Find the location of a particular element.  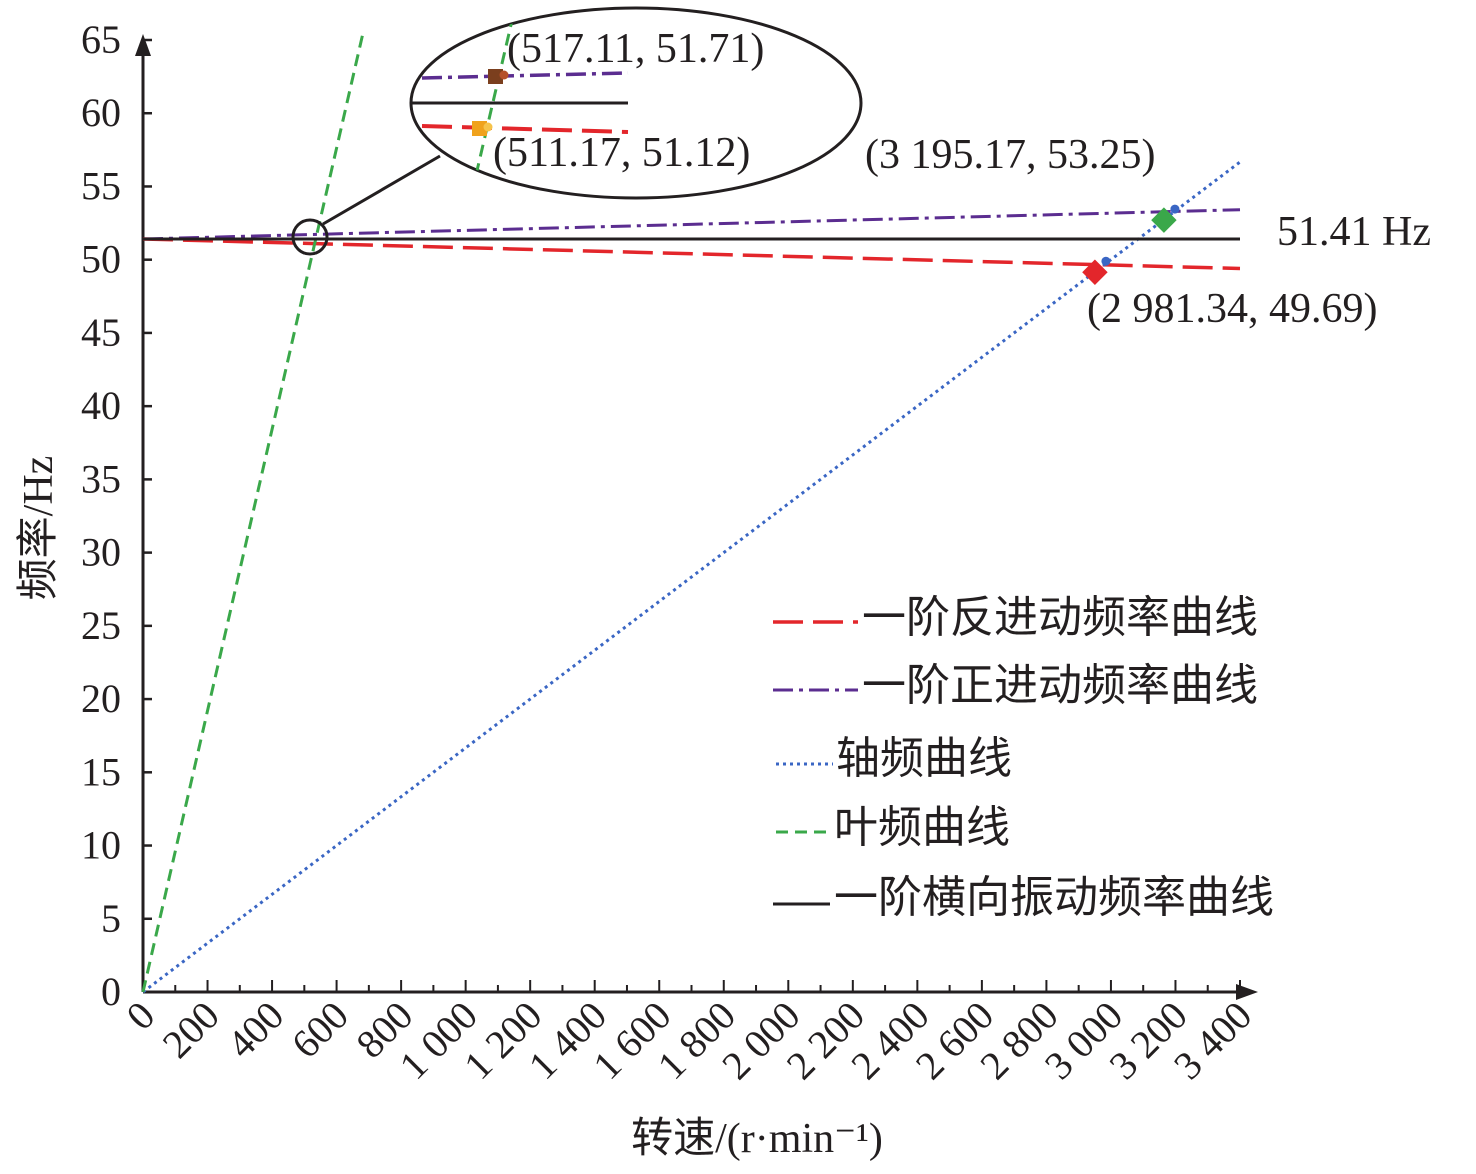

y-tick-label: 5 is located at coordinates (111, 918).